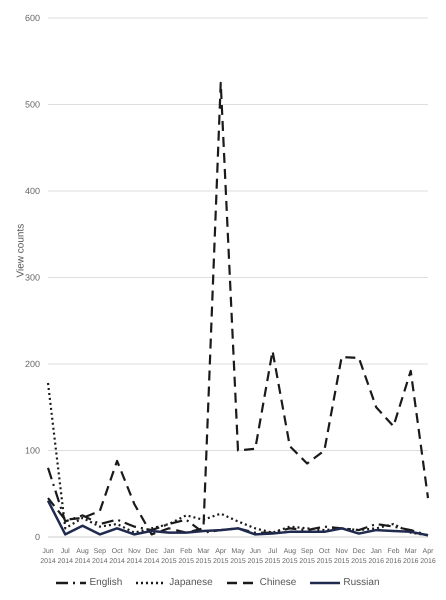 Image resolution: width=446 pixels, height=600 pixels. Describe the element at coordinates (105, 582) in the screenshot. I see `legend-label: English` at that location.